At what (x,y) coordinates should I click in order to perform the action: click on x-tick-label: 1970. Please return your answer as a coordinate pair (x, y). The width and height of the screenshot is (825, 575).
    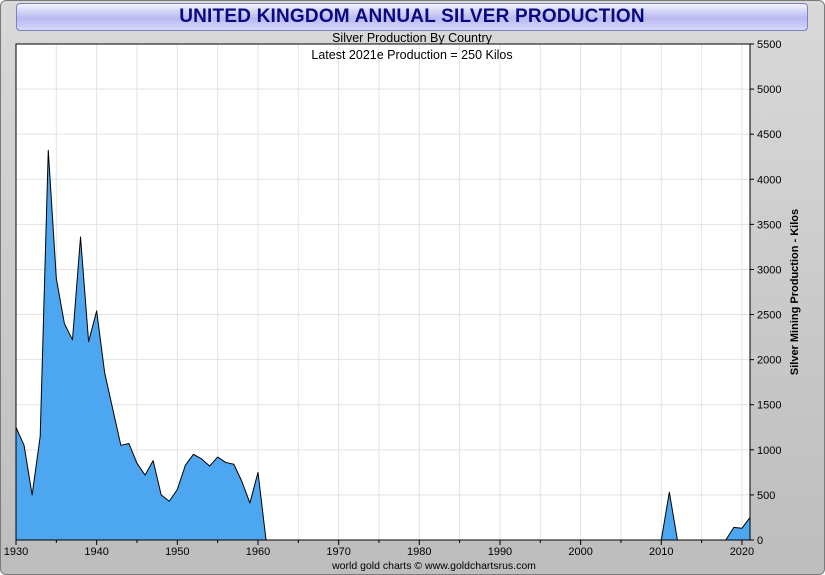
    Looking at the image, I should click on (338, 552).